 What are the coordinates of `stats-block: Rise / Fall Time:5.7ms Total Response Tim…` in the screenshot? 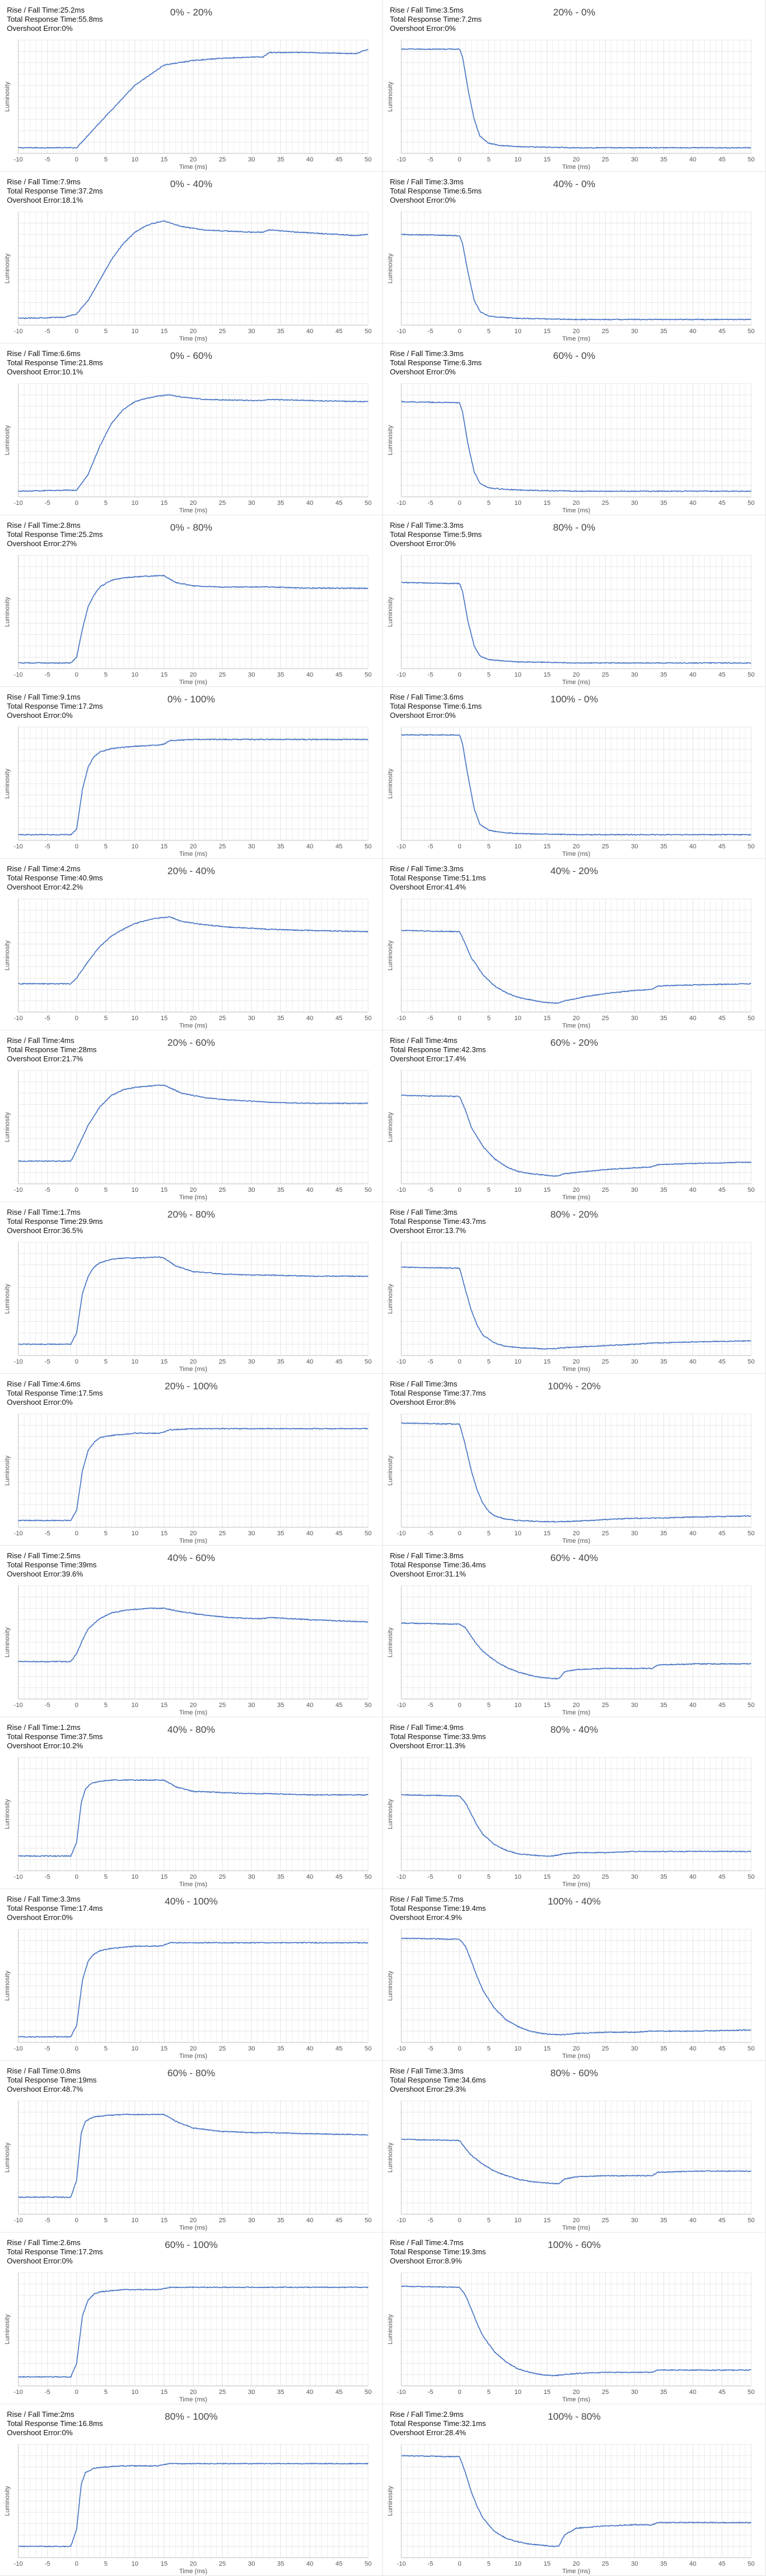 It's located at (438, 1908).